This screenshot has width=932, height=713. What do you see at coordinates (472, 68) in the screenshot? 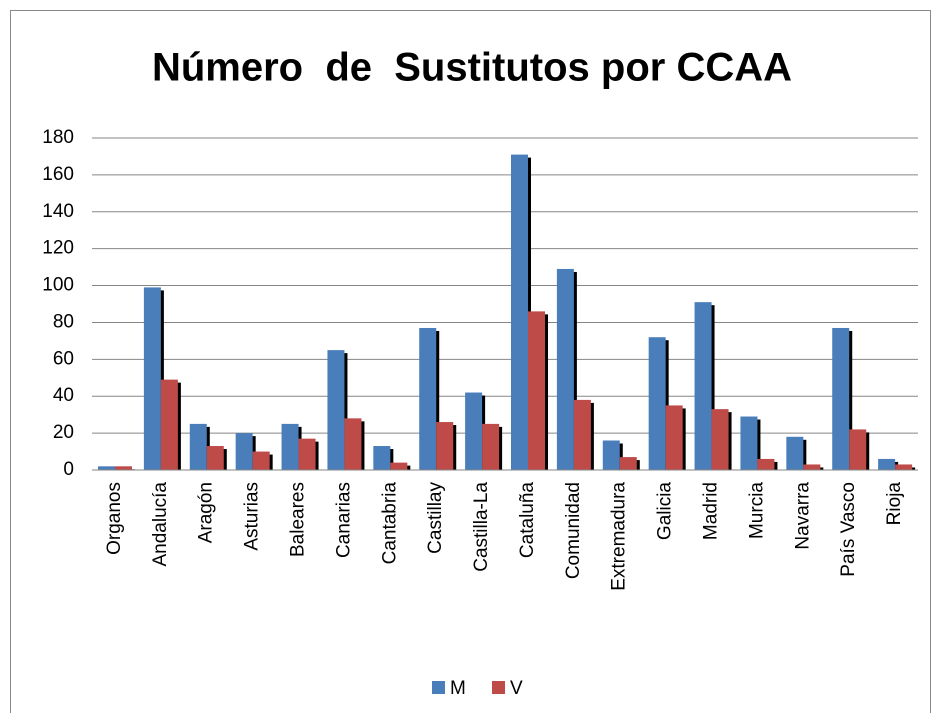
I see `chart-title: Número de Sustitutos por CCAA` at bounding box center [472, 68].